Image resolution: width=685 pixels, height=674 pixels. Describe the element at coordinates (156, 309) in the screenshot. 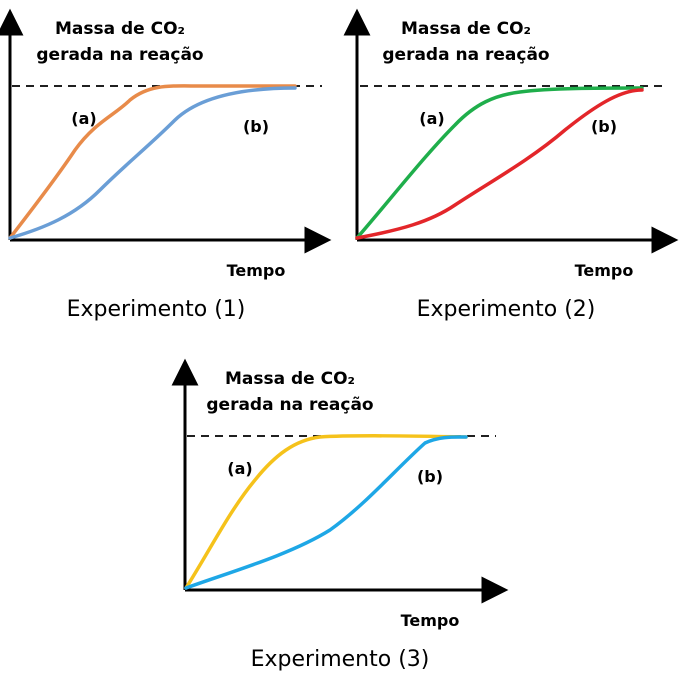

I see `panel-caption: Experimento (1)` at that location.